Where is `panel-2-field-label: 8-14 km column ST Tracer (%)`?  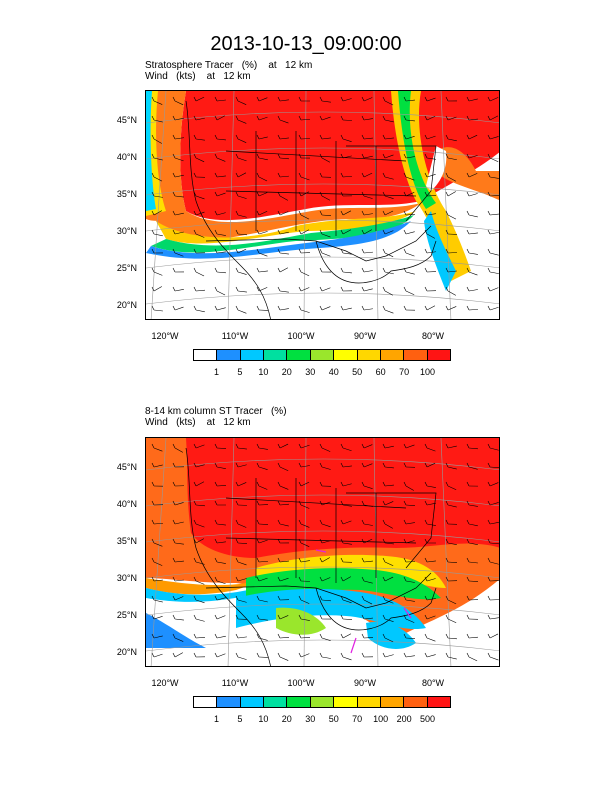 panel-2-field-label: 8-14 km column ST Tracer (%) is located at coordinates (216, 411).